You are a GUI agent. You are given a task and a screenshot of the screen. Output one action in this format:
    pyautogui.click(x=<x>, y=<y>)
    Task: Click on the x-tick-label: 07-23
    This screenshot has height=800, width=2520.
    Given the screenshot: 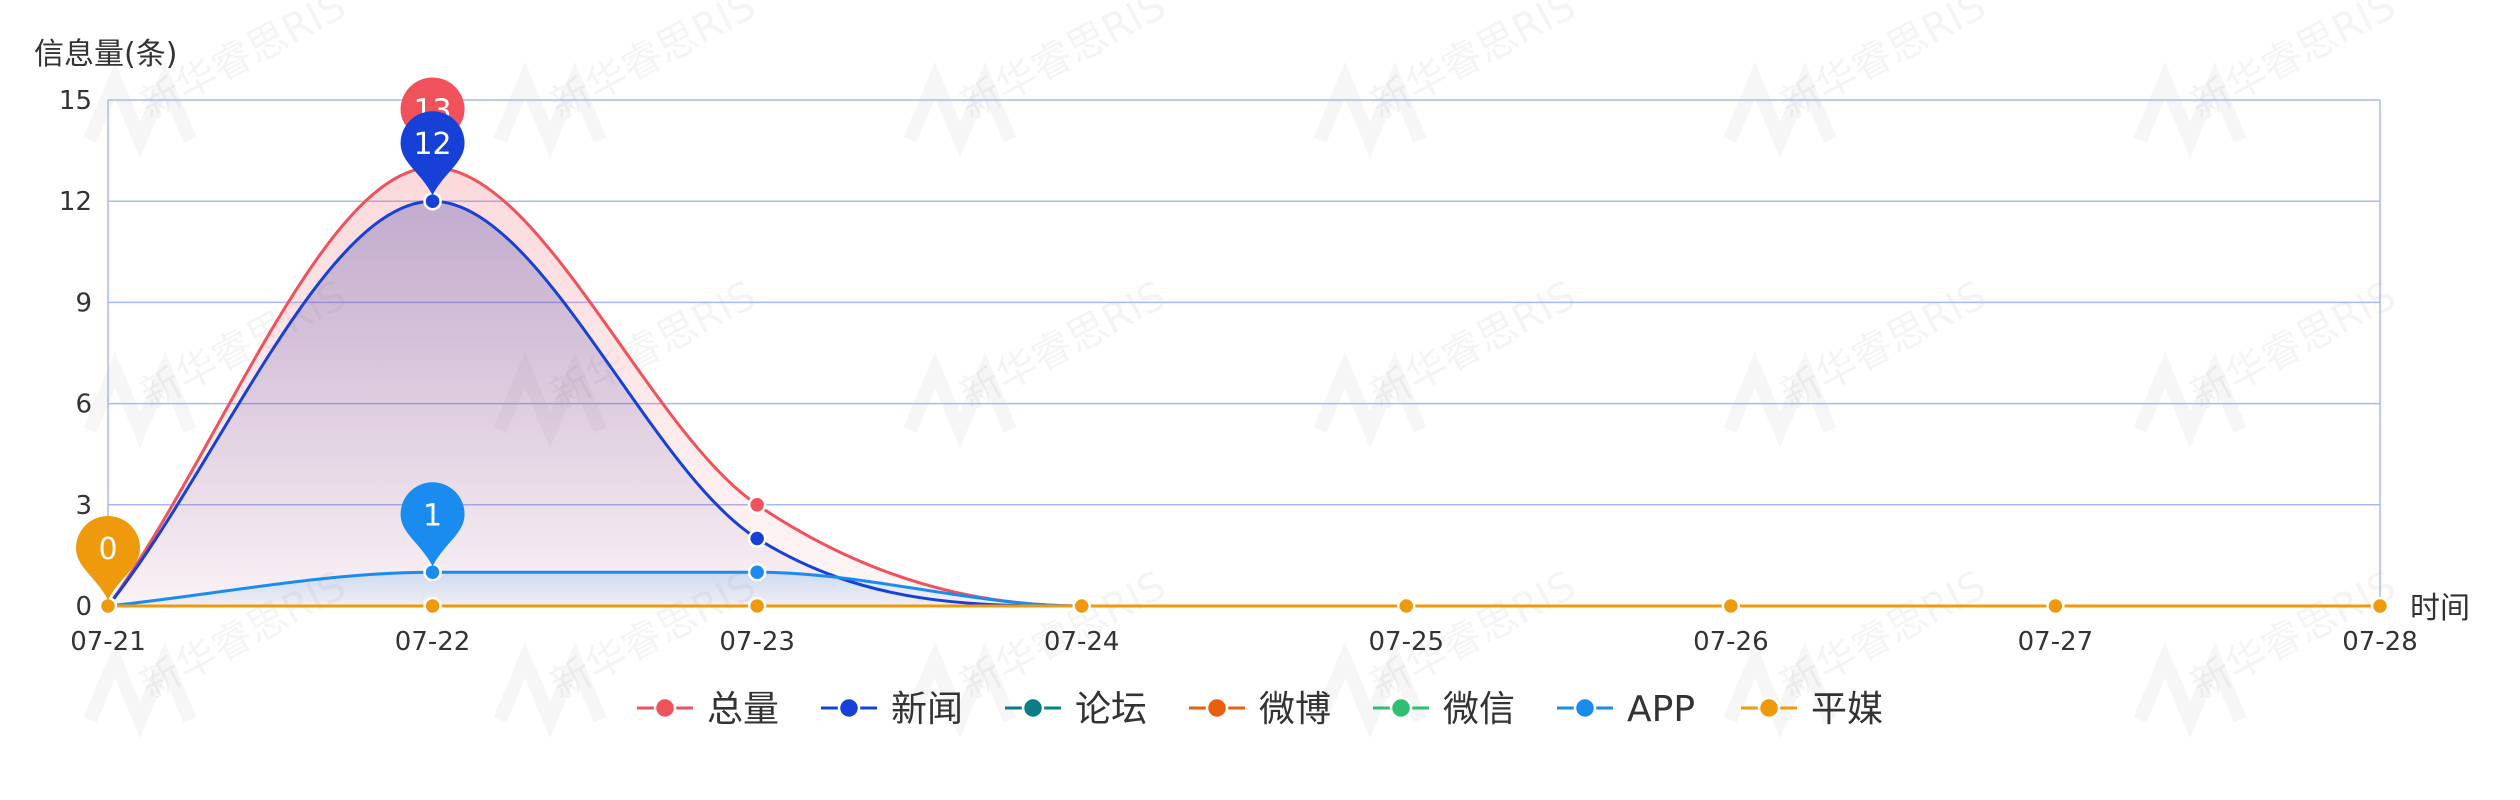 What is the action you would take?
    pyautogui.click(x=757, y=642)
    